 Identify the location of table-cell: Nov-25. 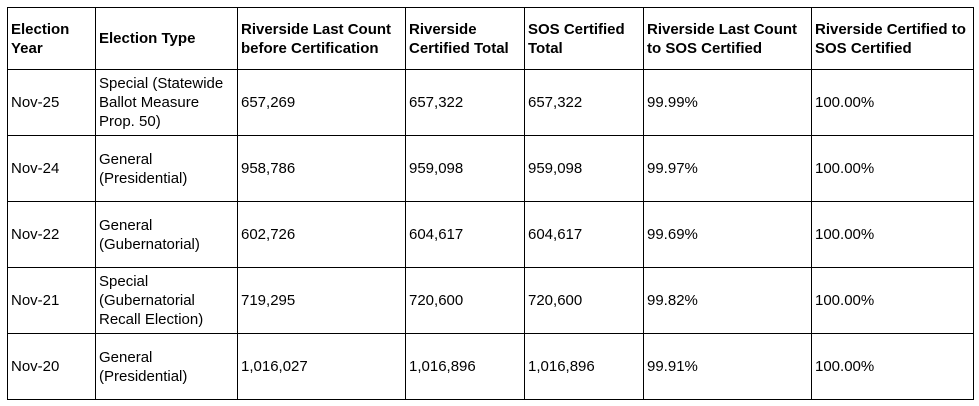
(51, 102).